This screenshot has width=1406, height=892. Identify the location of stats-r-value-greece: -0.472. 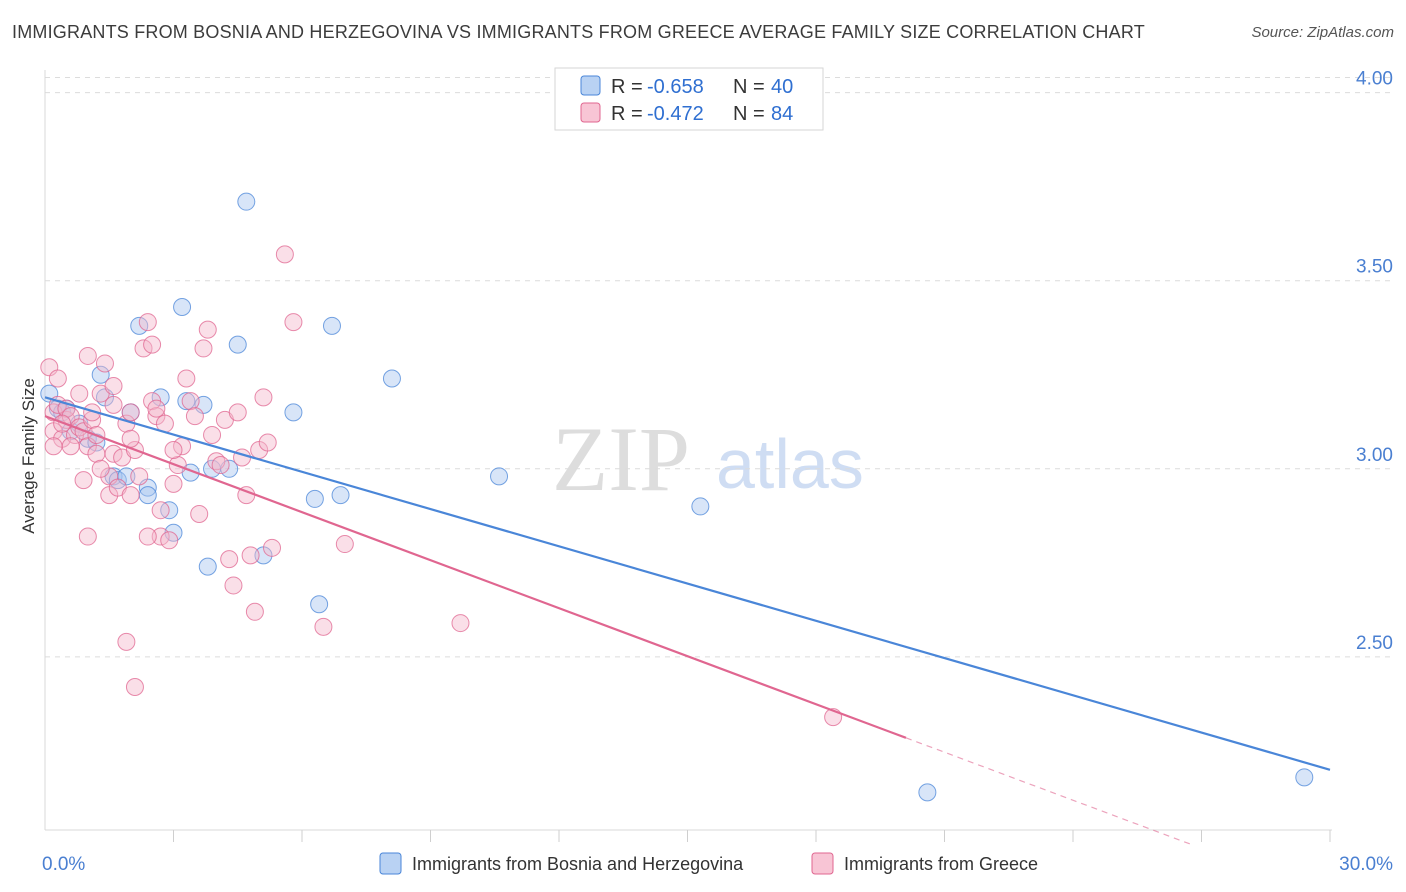
(675, 114).